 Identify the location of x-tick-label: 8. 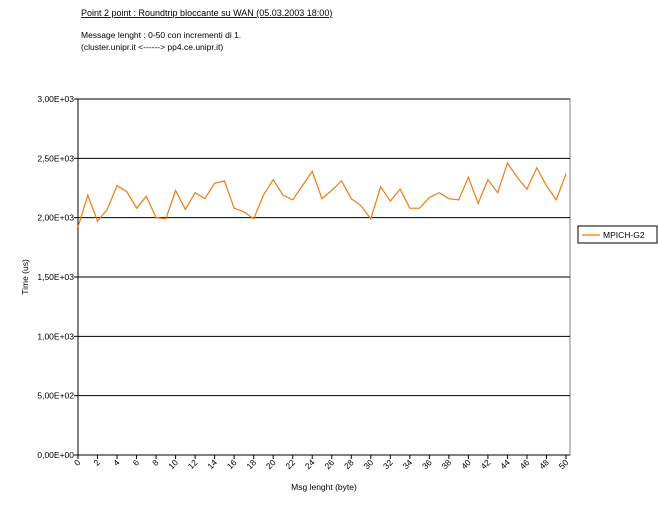
(155, 462).